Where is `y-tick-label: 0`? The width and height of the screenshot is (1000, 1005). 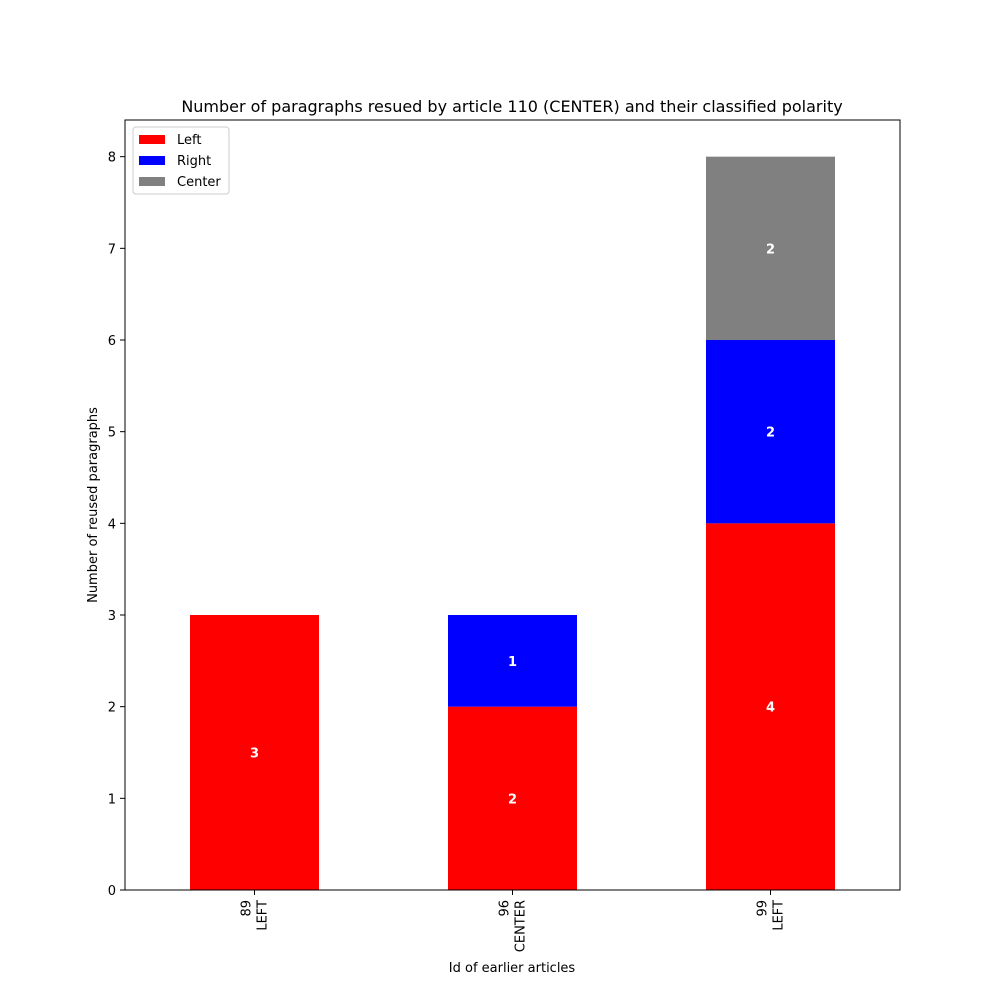 y-tick-label: 0 is located at coordinates (112, 891).